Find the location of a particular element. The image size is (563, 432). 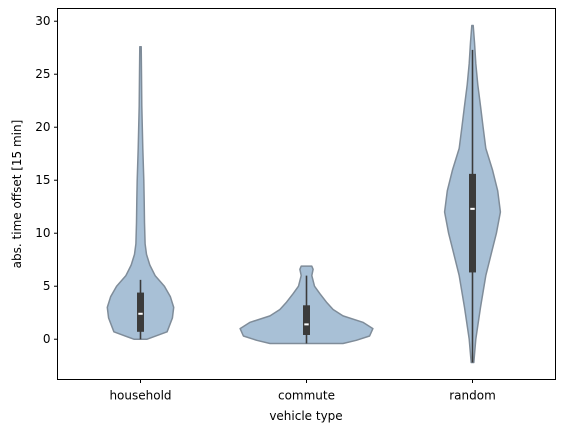

y-tick-label: 10 is located at coordinates (42, 233).